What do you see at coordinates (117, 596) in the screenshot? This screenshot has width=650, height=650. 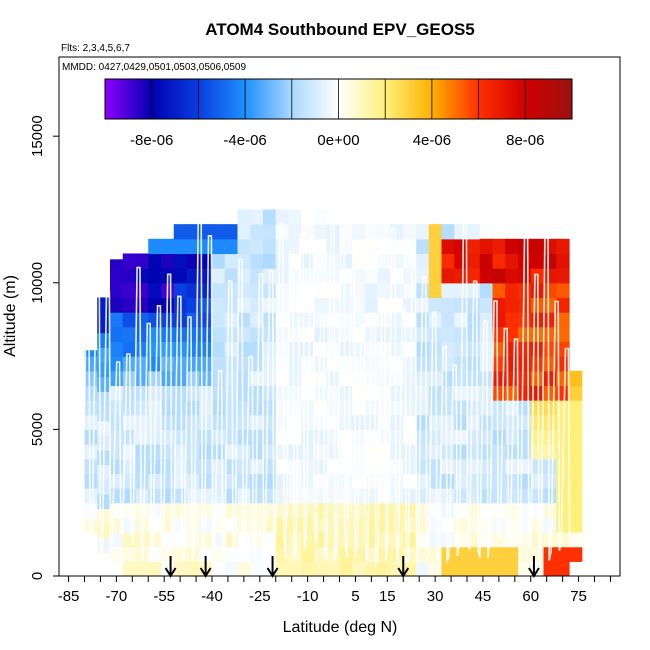 I see `x-tick-label: -70` at bounding box center [117, 596].